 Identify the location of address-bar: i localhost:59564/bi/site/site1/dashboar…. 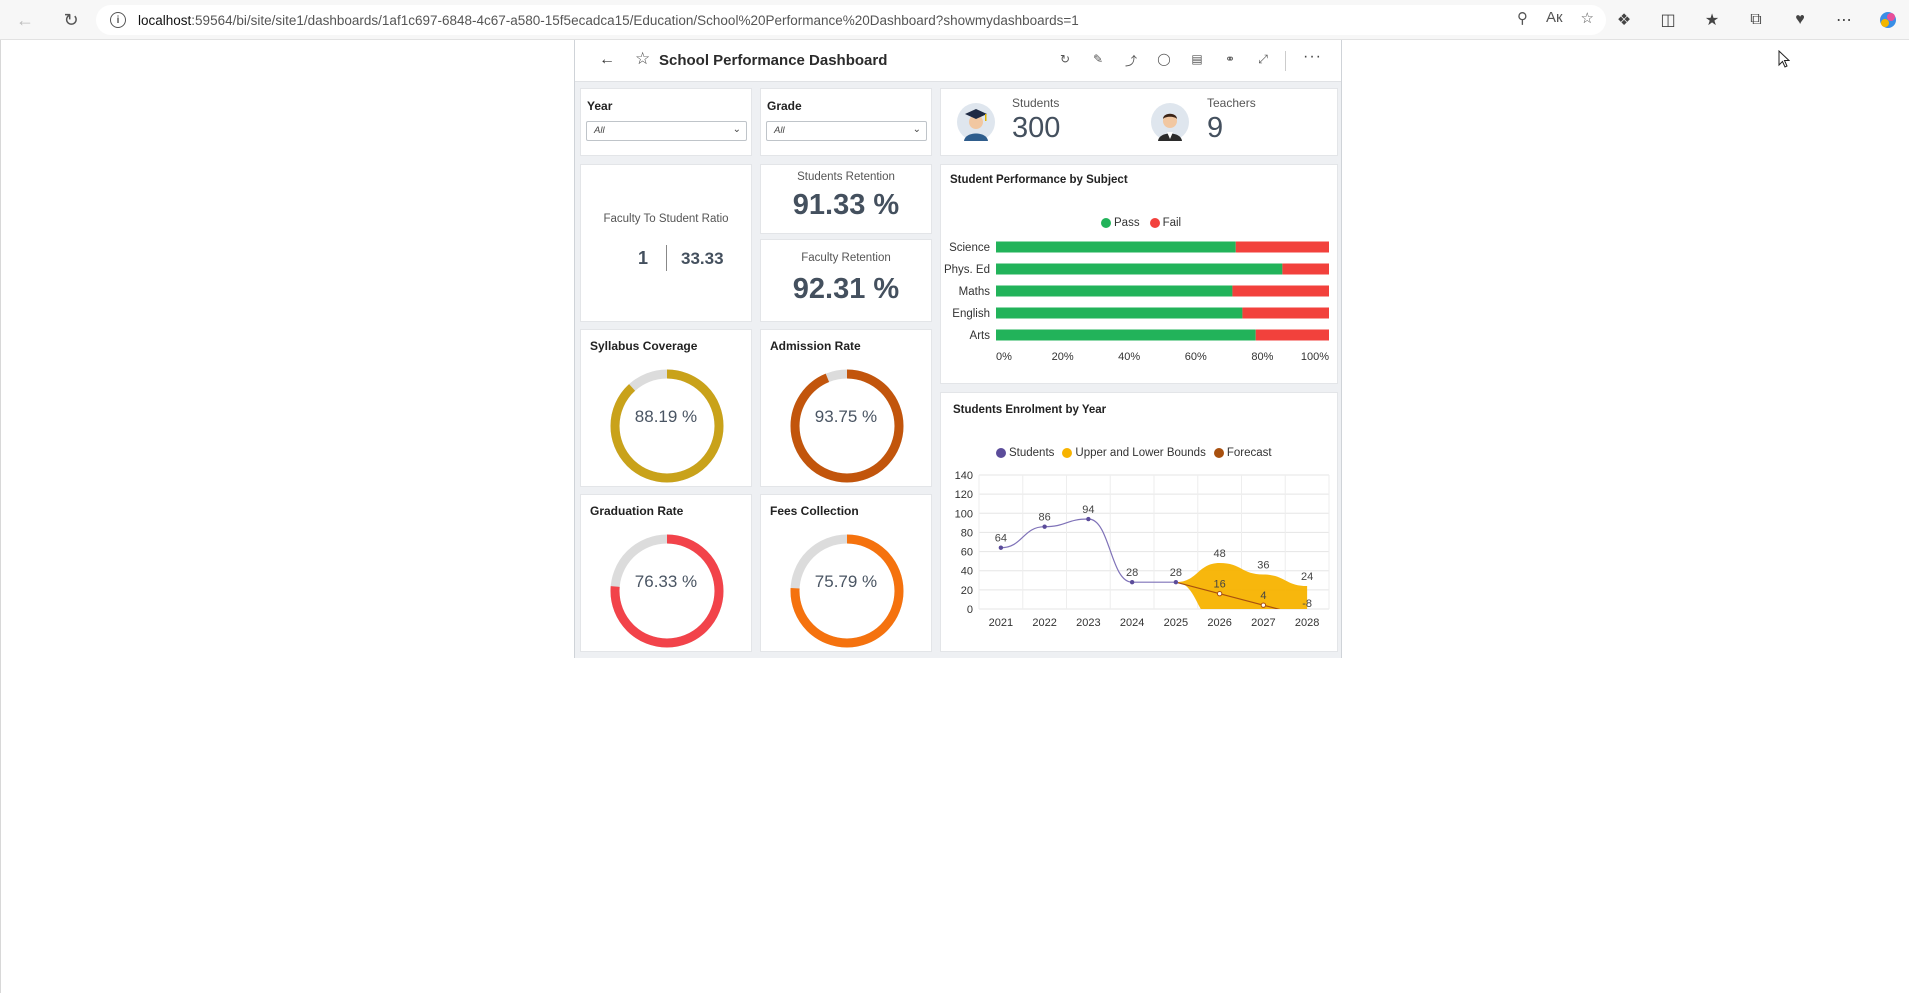
(851, 20).